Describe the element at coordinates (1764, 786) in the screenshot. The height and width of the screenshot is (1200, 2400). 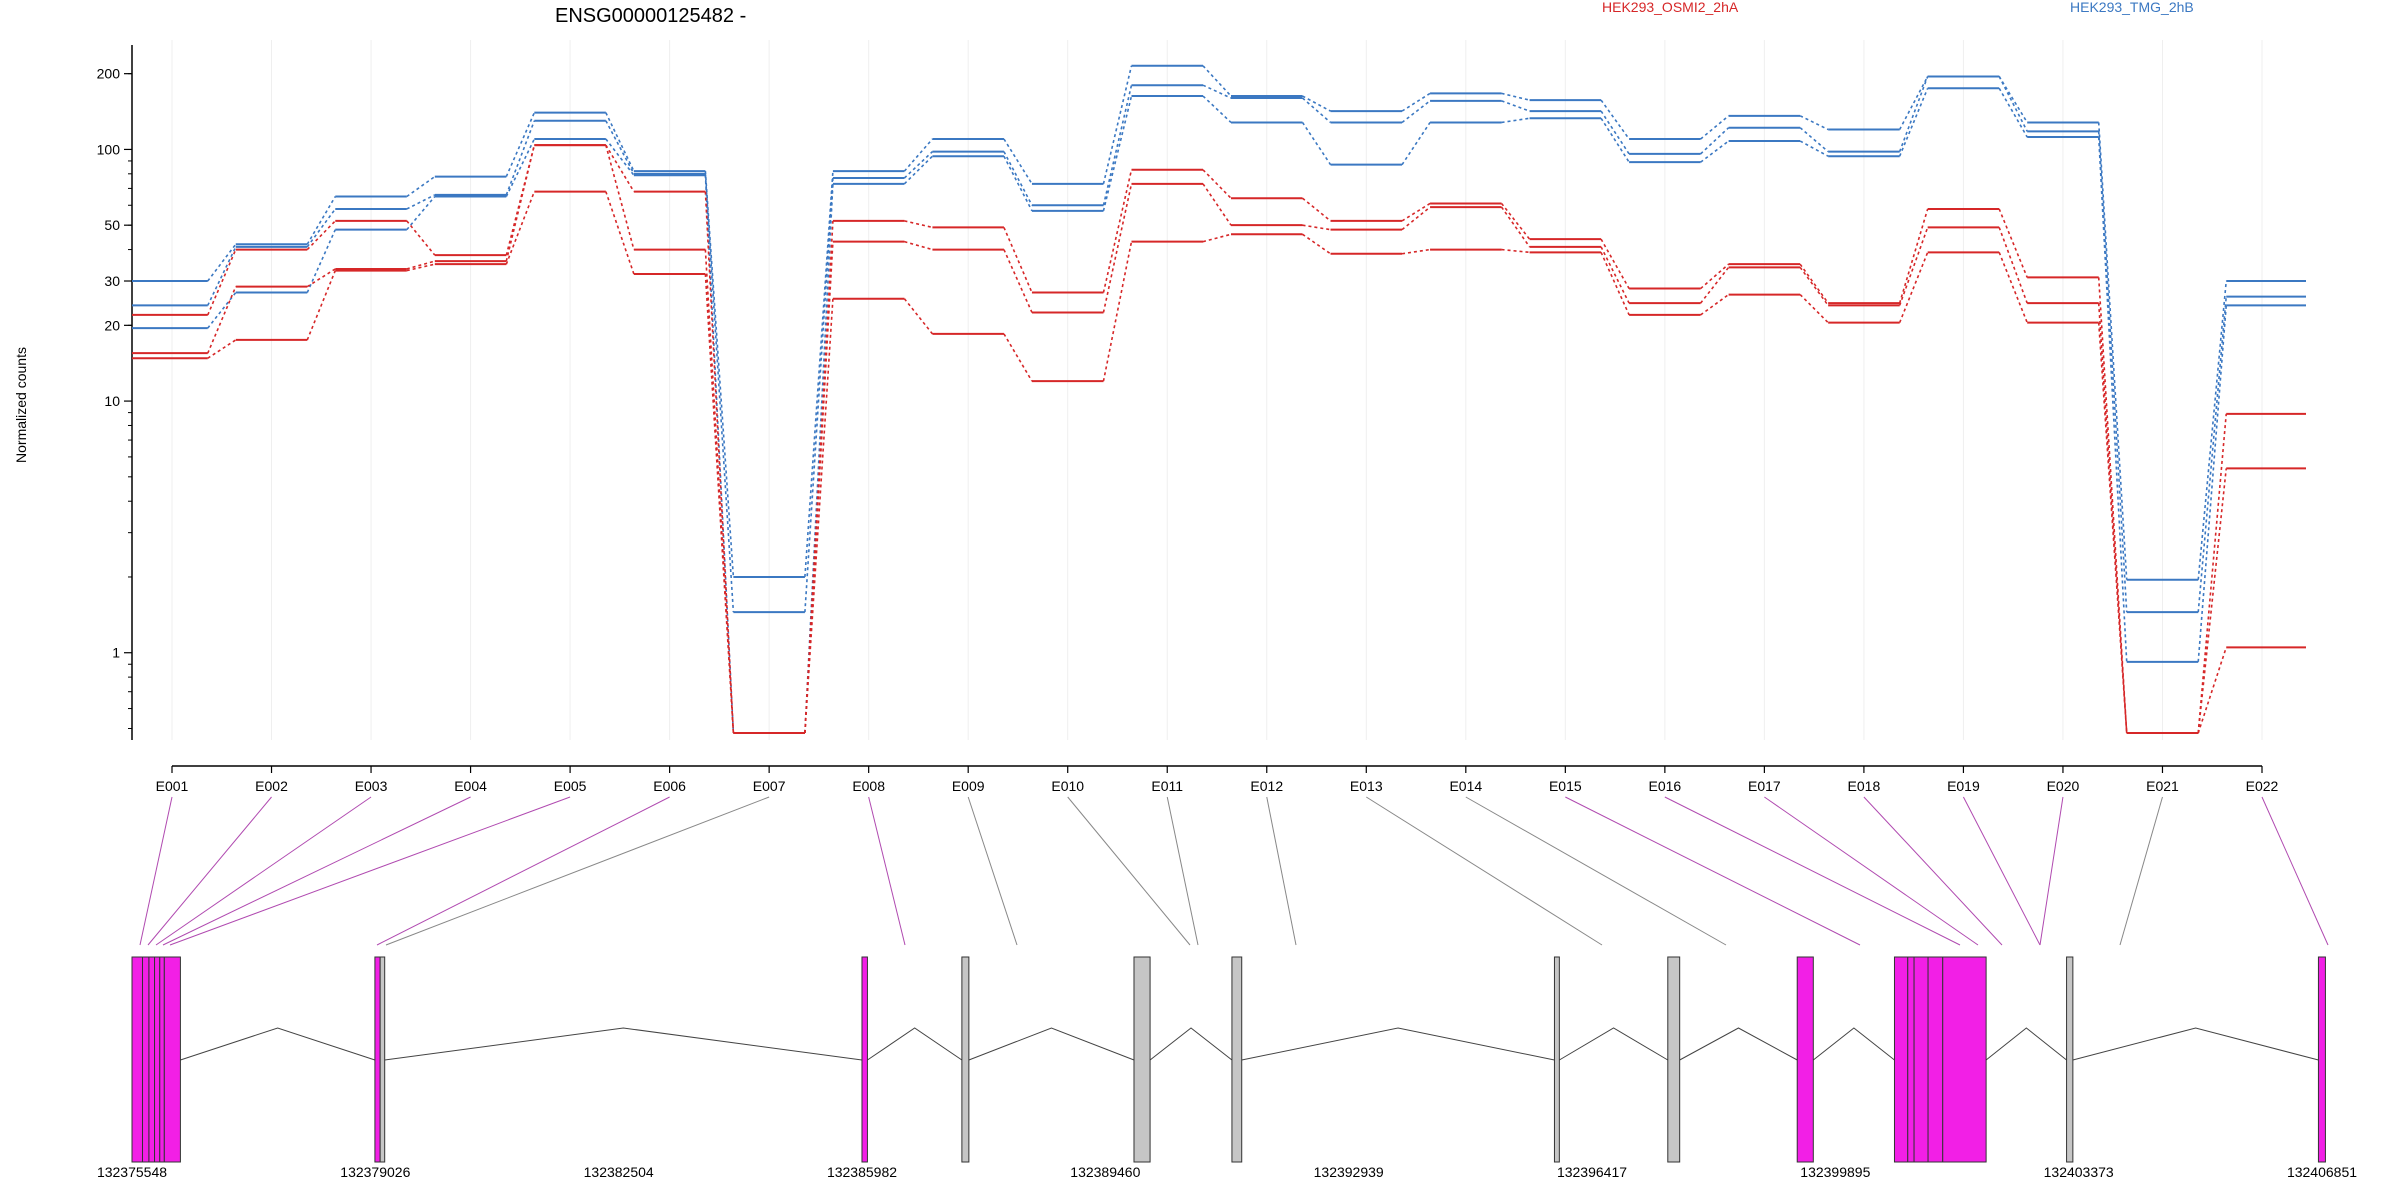
I see `exon-label: E017` at that location.